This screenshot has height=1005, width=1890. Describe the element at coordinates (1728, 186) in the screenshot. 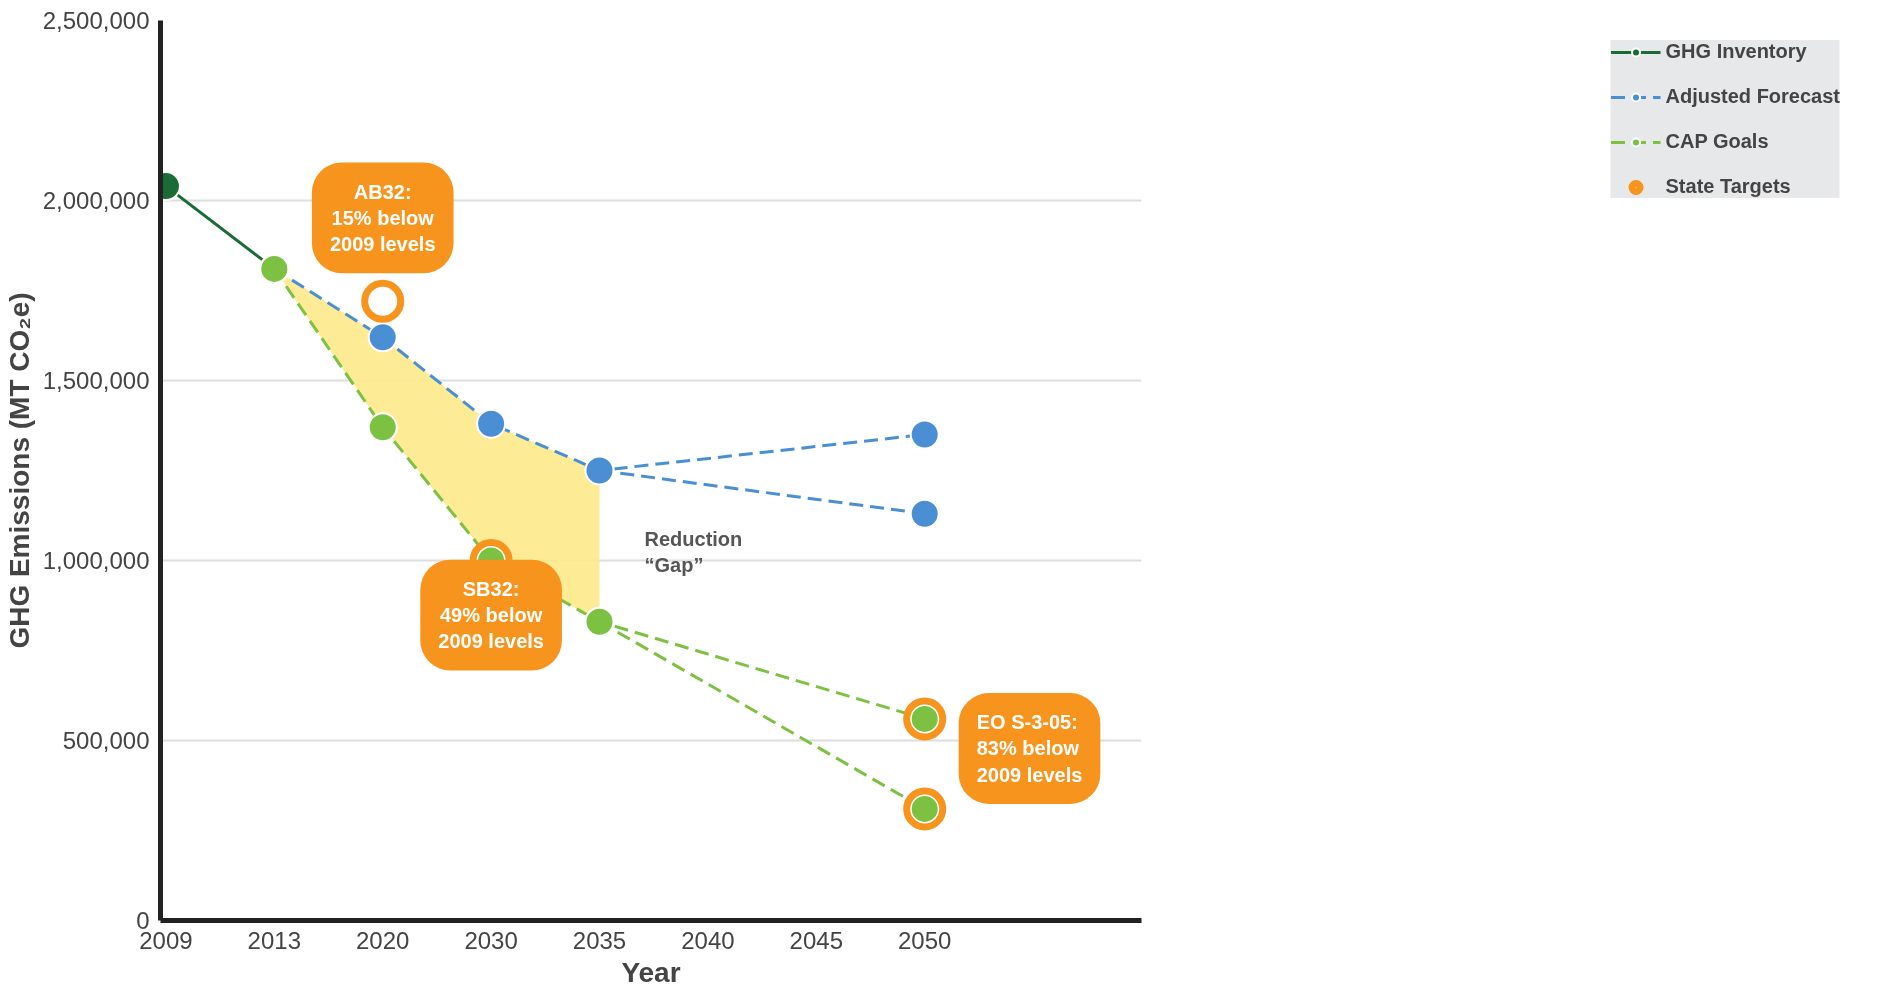

I see `legend-label: State Targets` at that location.